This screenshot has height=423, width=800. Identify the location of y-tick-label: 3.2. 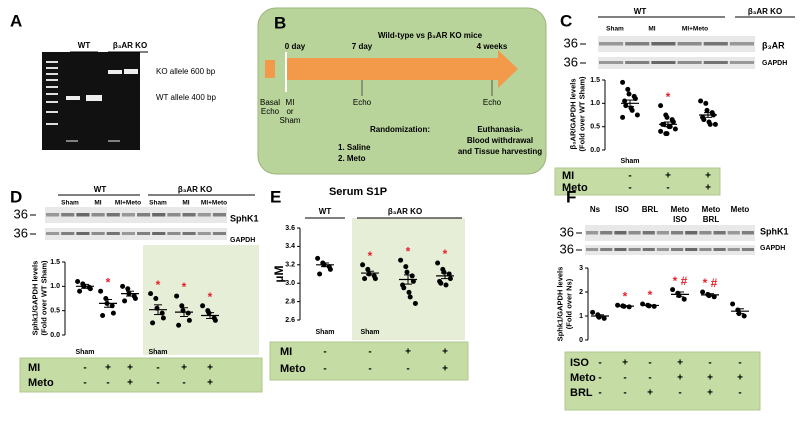
(290, 265).